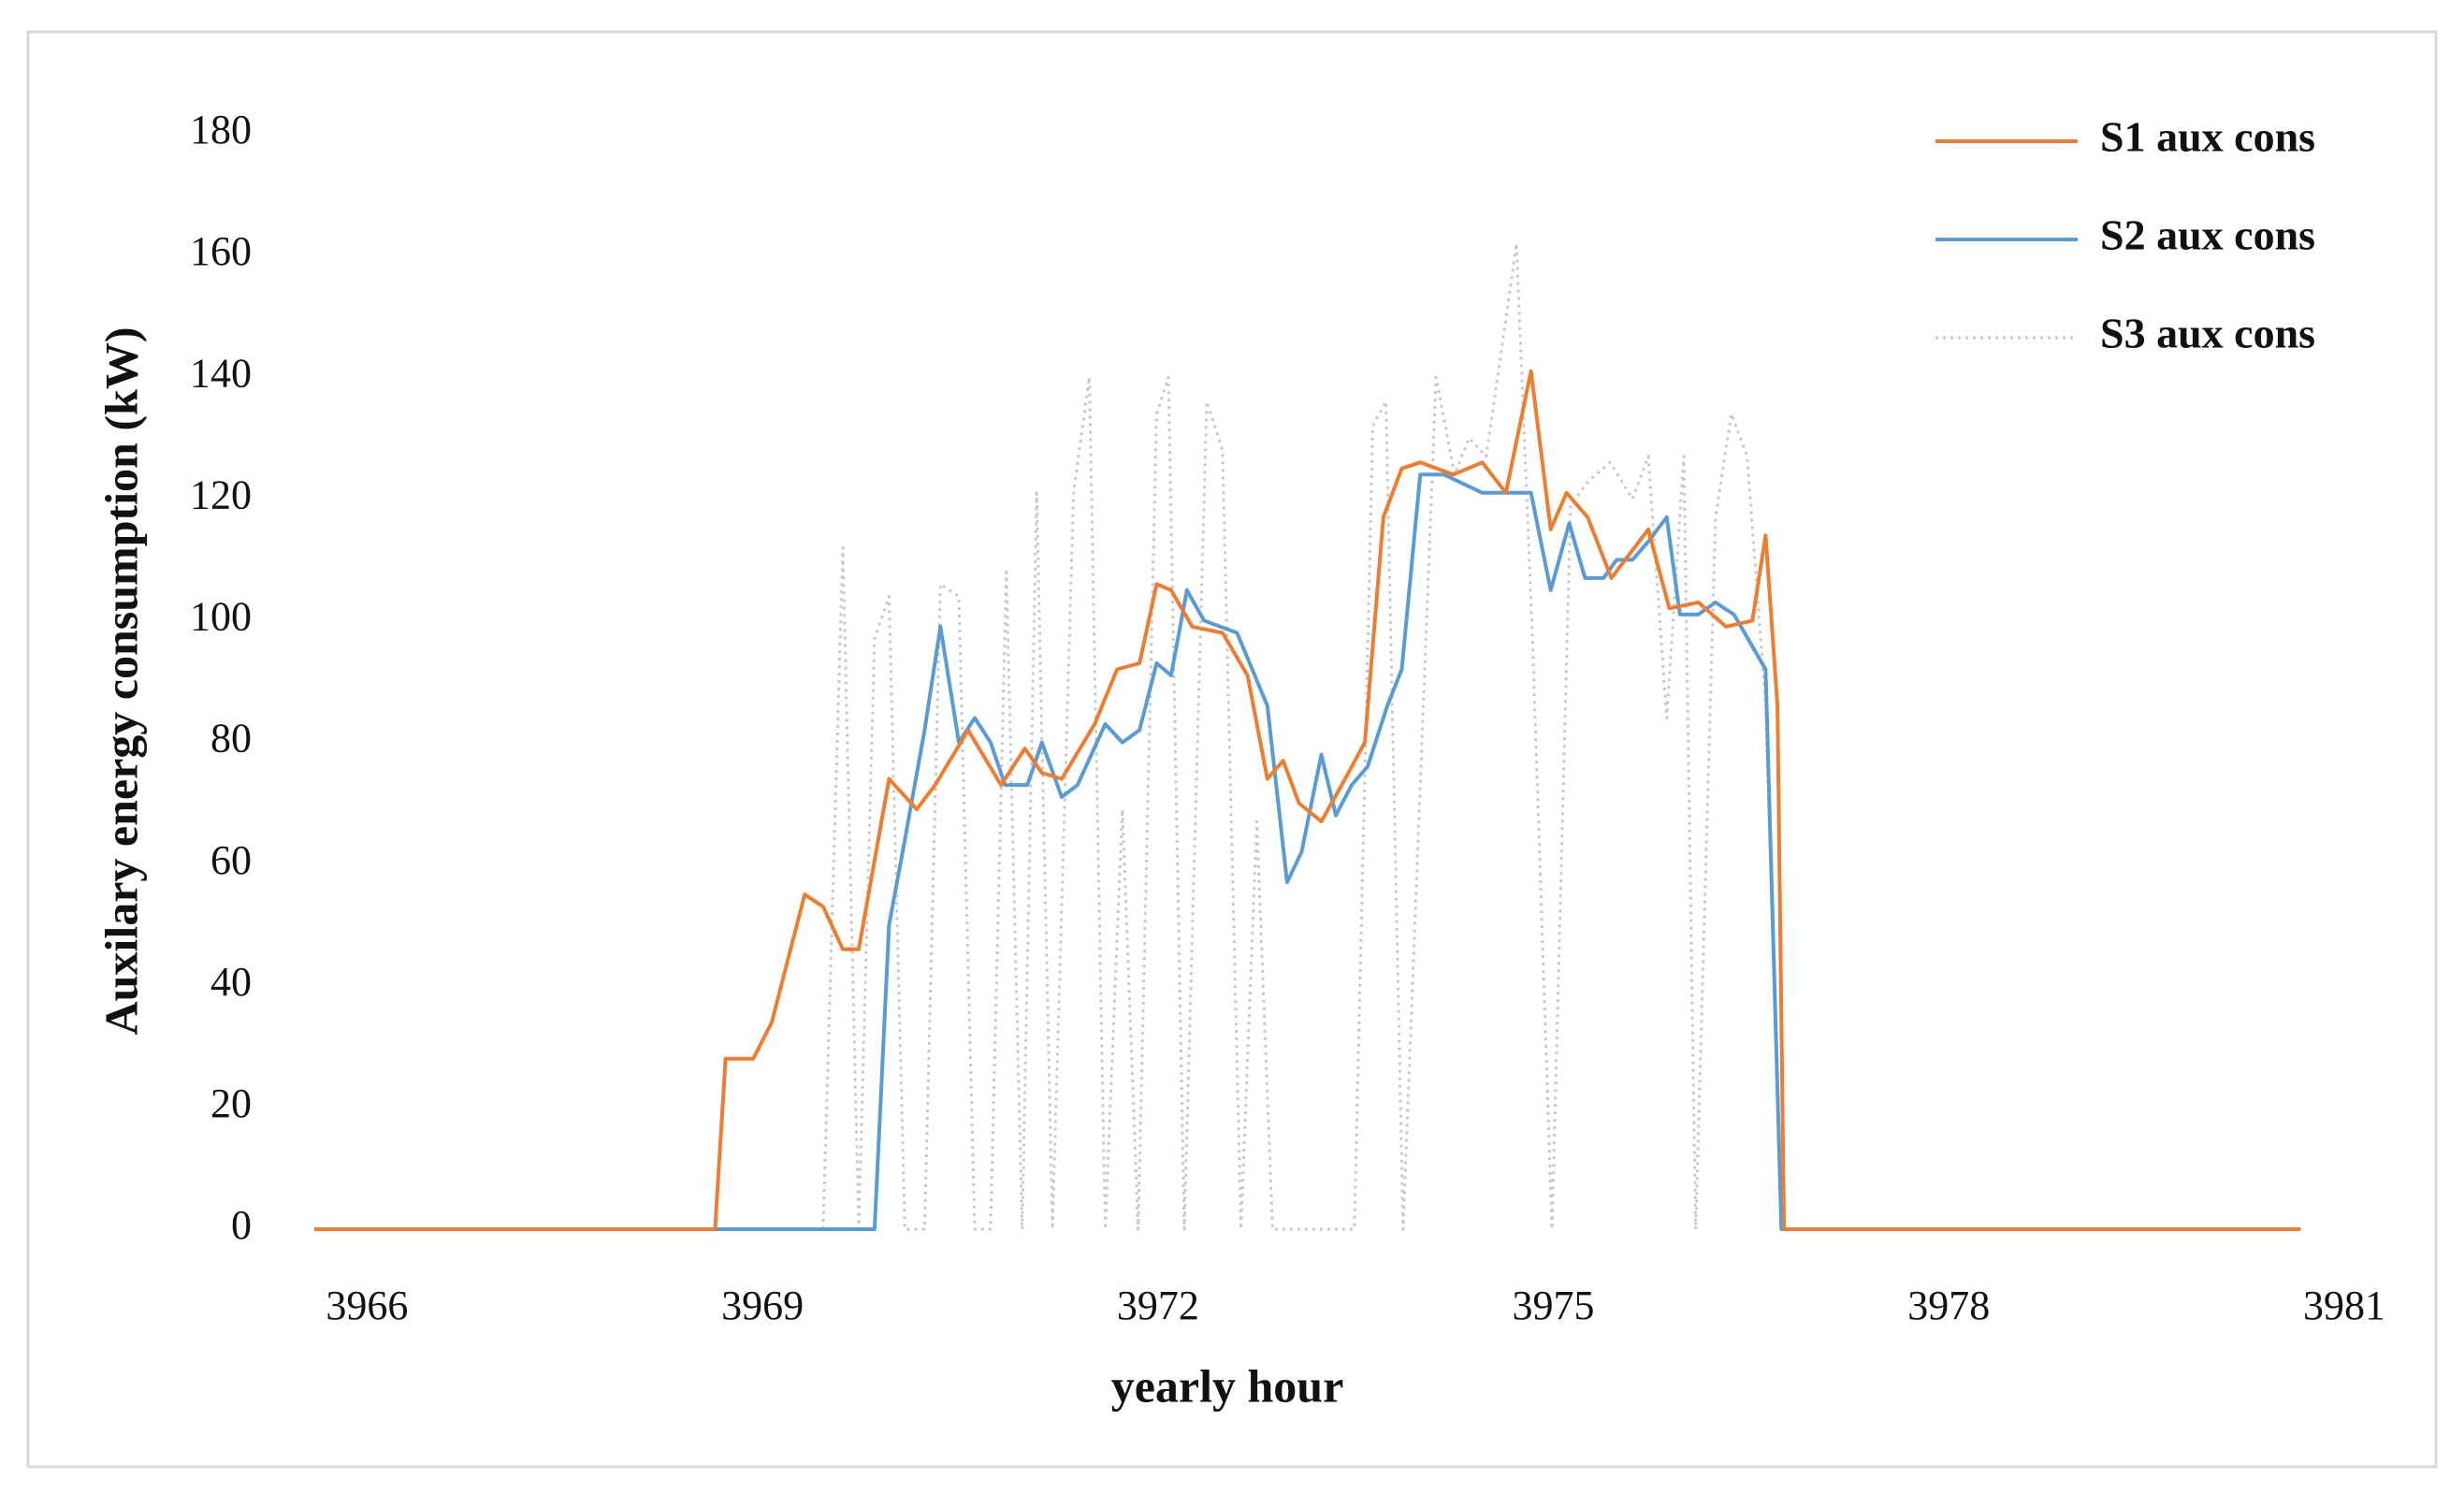 The height and width of the screenshot is (1508, 2464). I want to click on x-tick-label: 3978, so click(1949, 1305).